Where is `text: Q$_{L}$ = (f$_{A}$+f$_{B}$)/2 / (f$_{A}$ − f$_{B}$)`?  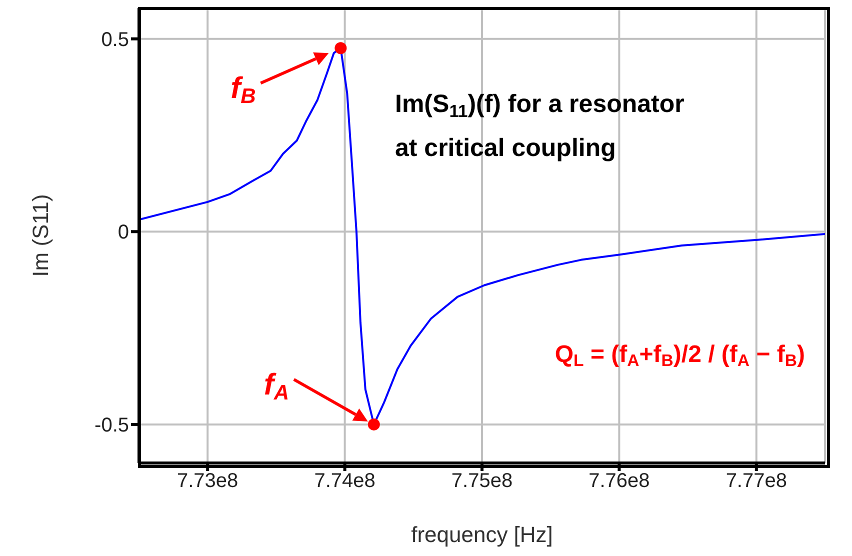 text: Q$_{L}$ = (f$_{A}$+f$_{B}$)/2 / (f$_{A}$ − f$_{B}$) is located at coordinates (679, 355).